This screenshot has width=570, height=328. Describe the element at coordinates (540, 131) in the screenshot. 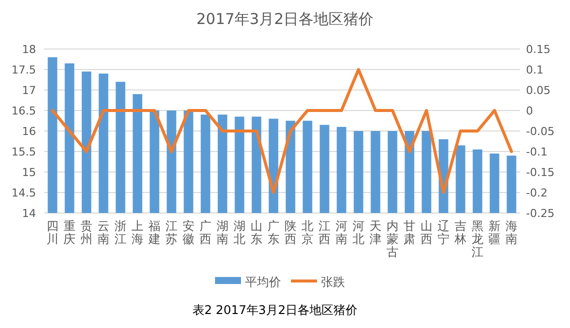

I see `y2-tick-label: -0.05` at that location.